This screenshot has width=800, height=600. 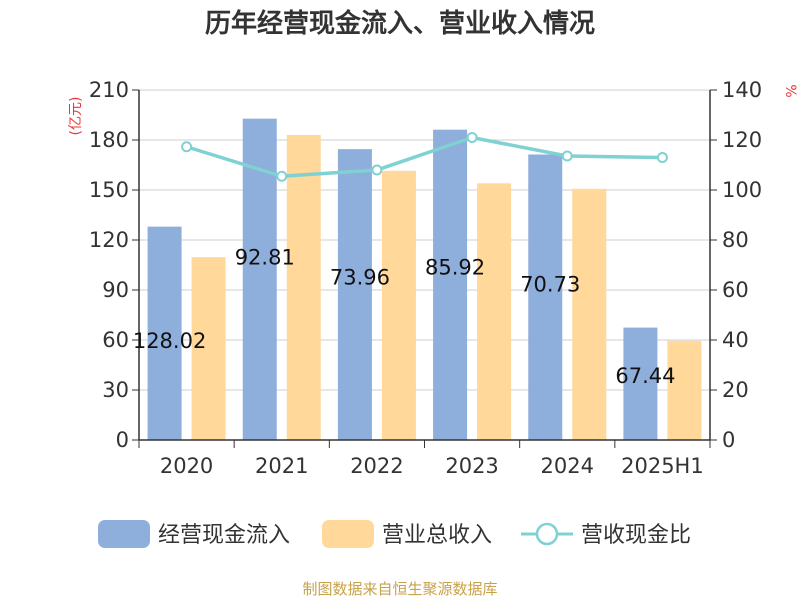 I want to click on source-note: 制图数据来自恒生聚源数据库, so click(x=399, y=589).